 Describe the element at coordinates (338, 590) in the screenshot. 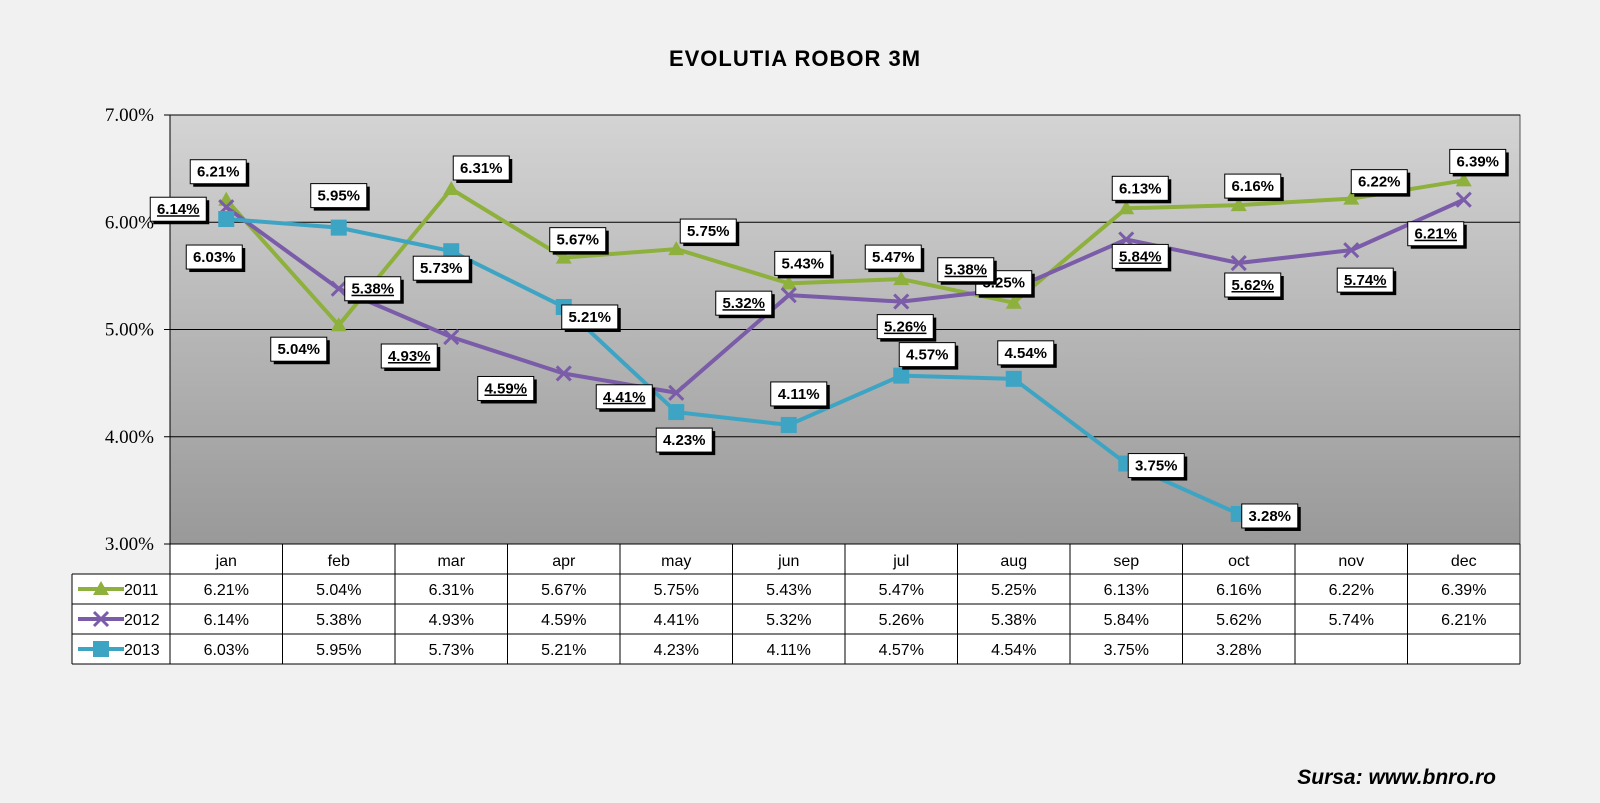

I see `table-cell: 5.04%` at that location.